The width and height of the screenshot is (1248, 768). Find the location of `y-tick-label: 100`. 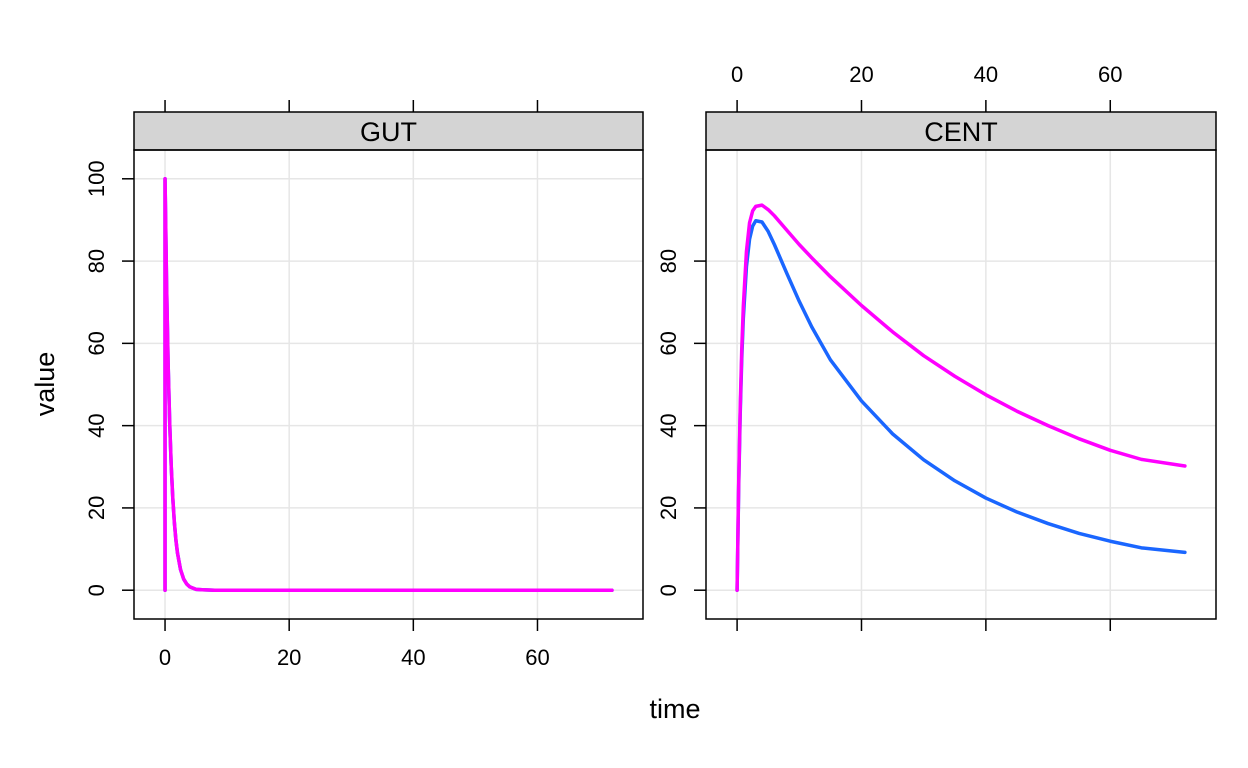

y-tick-label: 100 is located at coordinates (96, 178).